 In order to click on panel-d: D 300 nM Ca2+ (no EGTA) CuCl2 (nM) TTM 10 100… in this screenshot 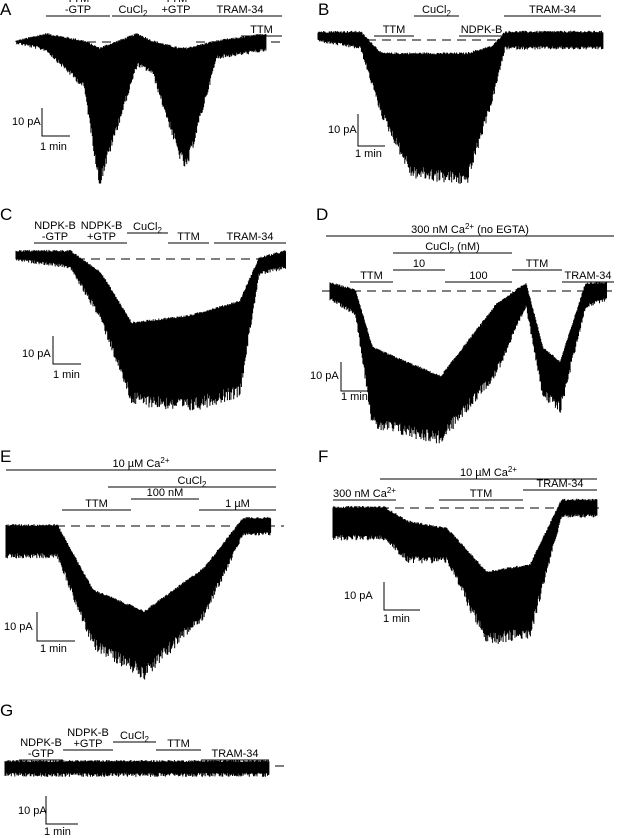, I will do `click(462, 324)`.